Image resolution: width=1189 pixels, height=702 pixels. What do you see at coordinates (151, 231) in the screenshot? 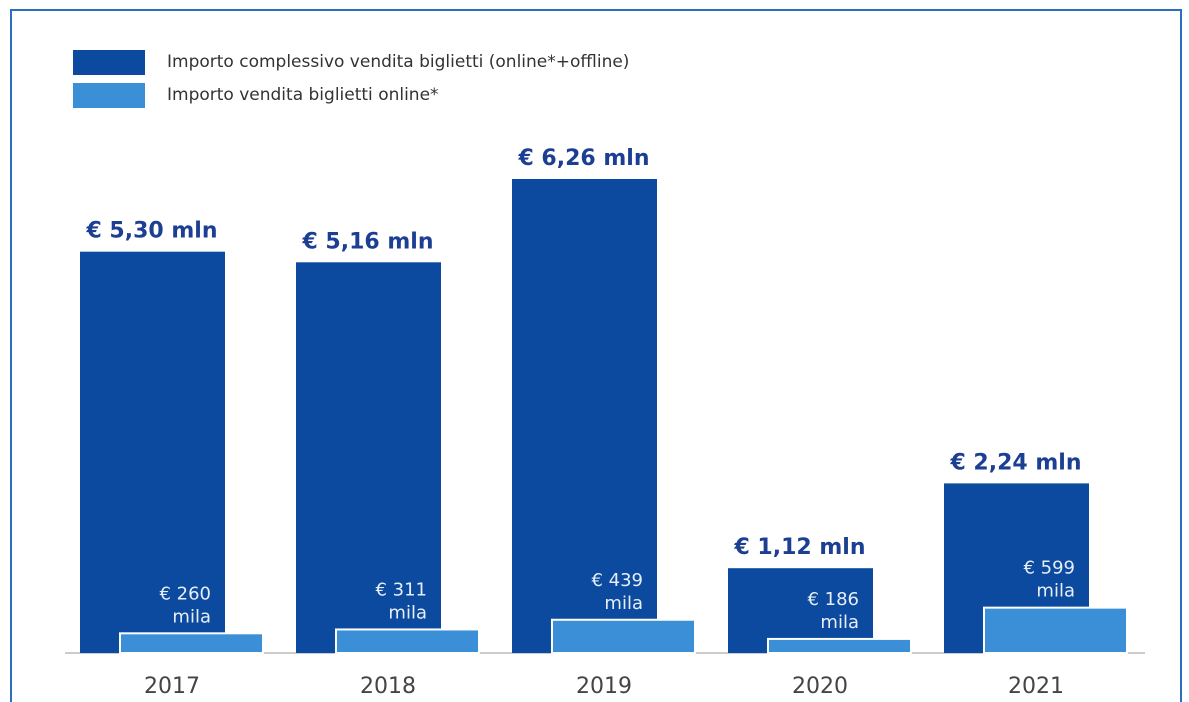
I see `value-label-total: € 5,30 mln` at bounding box center [151, 231].